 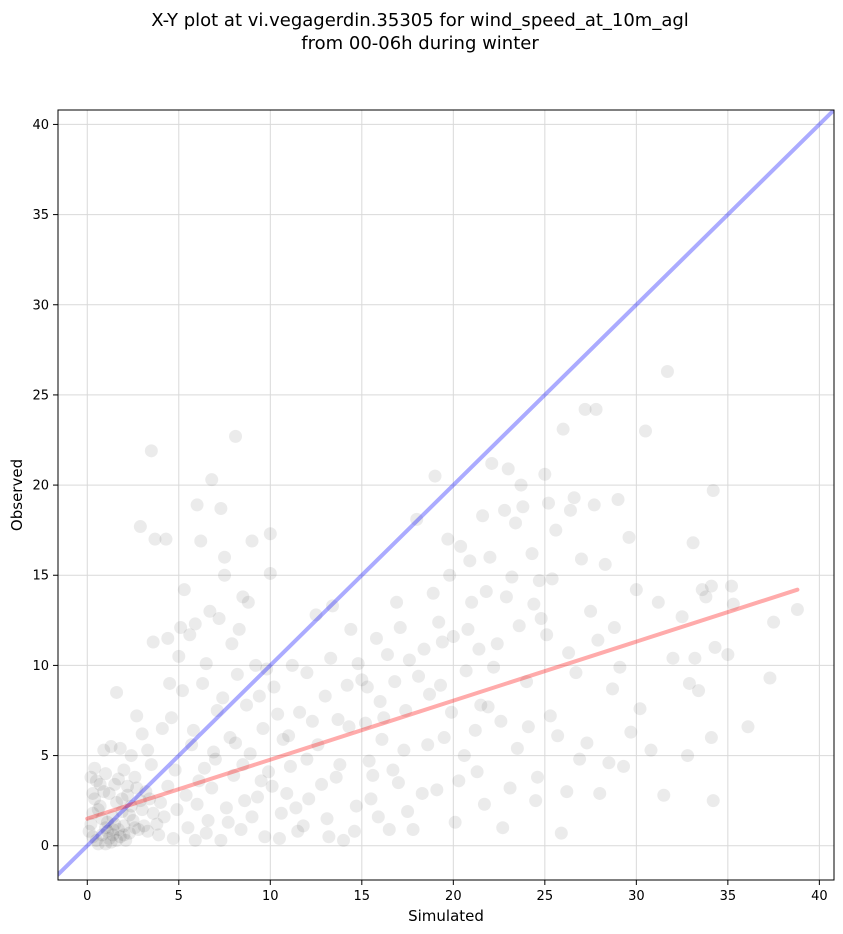 I want to click on x-tick-label: 40, so click(x=819, y=896).